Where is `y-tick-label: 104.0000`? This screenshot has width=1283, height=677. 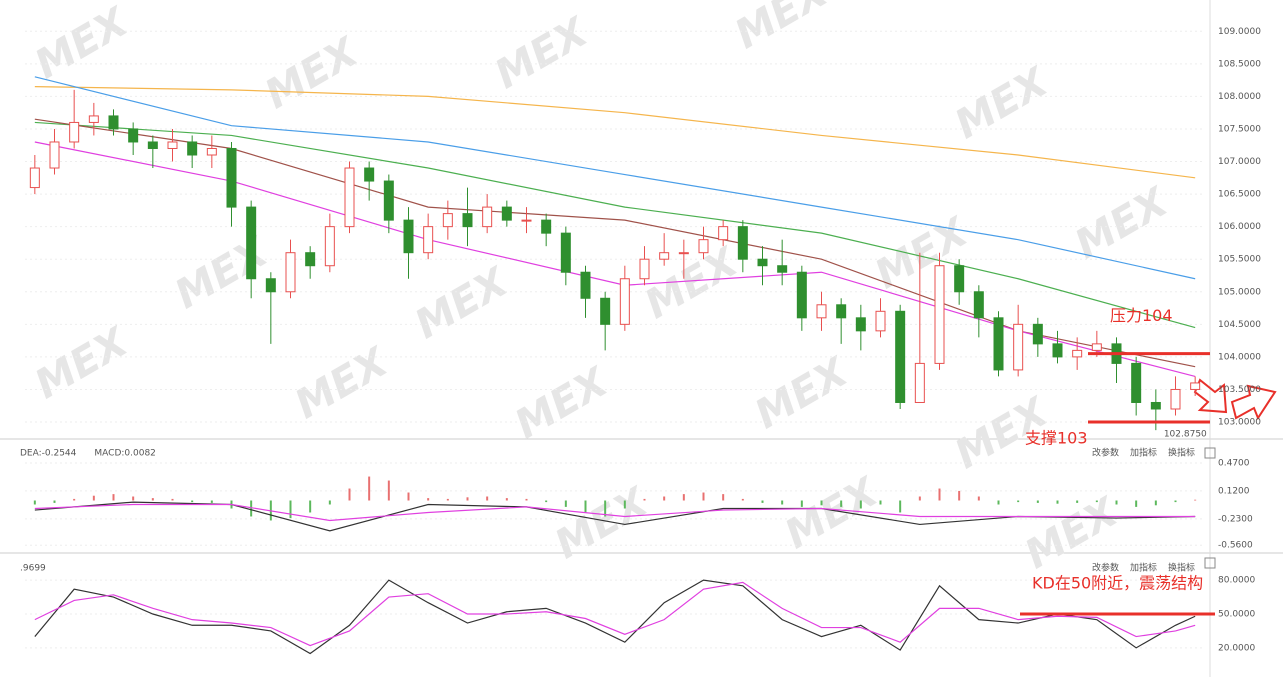
y-tick-label: 104.0000 is located at coordinates (1239, 357).